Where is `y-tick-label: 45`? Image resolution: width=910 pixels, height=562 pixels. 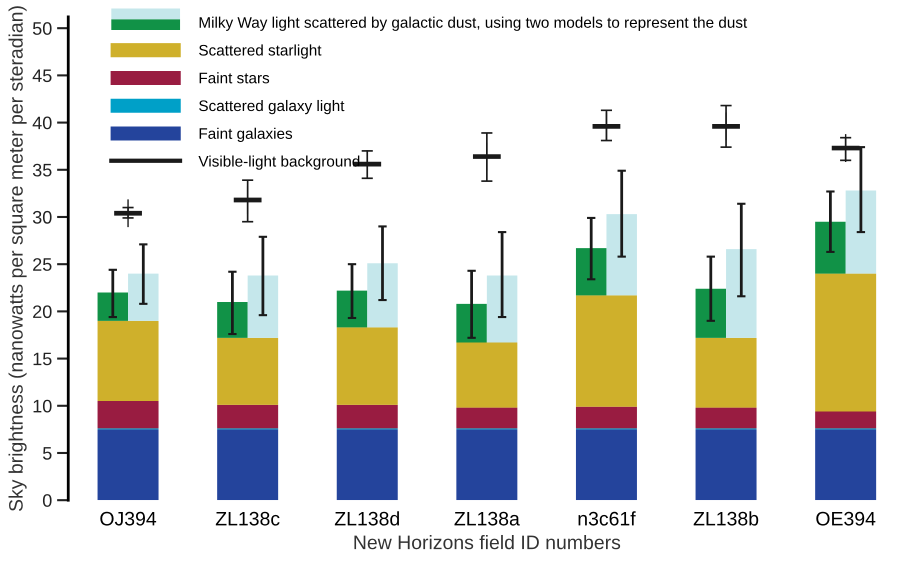 y-tick-label: 45 is located at coordinates (42, 76).